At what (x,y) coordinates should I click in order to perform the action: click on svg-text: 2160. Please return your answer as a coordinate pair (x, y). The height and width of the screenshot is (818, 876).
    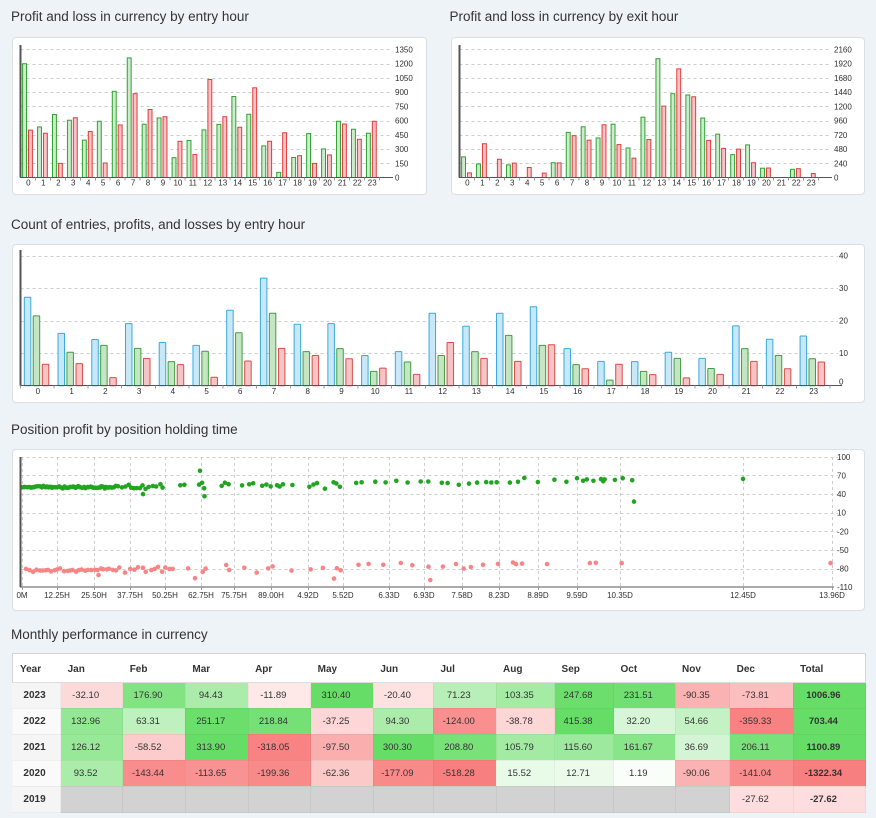
    Looking at the image, I should click on (843, 50).